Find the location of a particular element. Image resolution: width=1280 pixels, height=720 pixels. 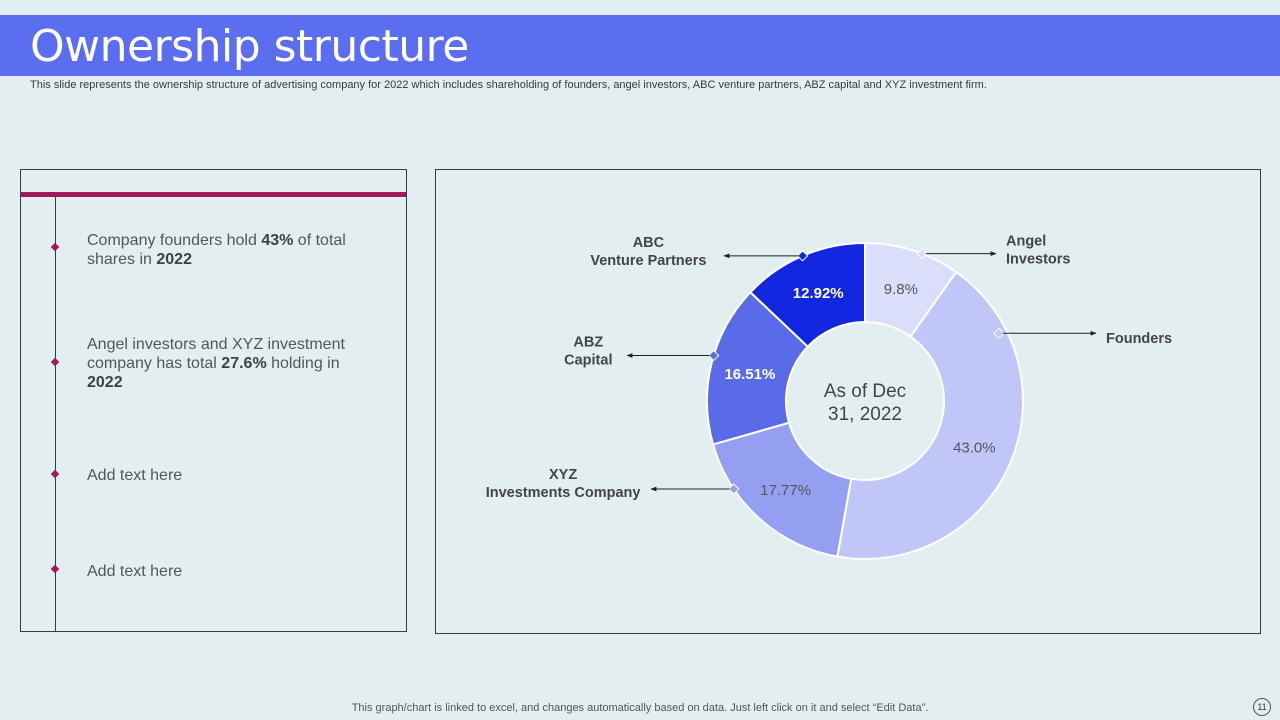

donut-slice-abc-venture-partners is located at coordinates (807, 295).